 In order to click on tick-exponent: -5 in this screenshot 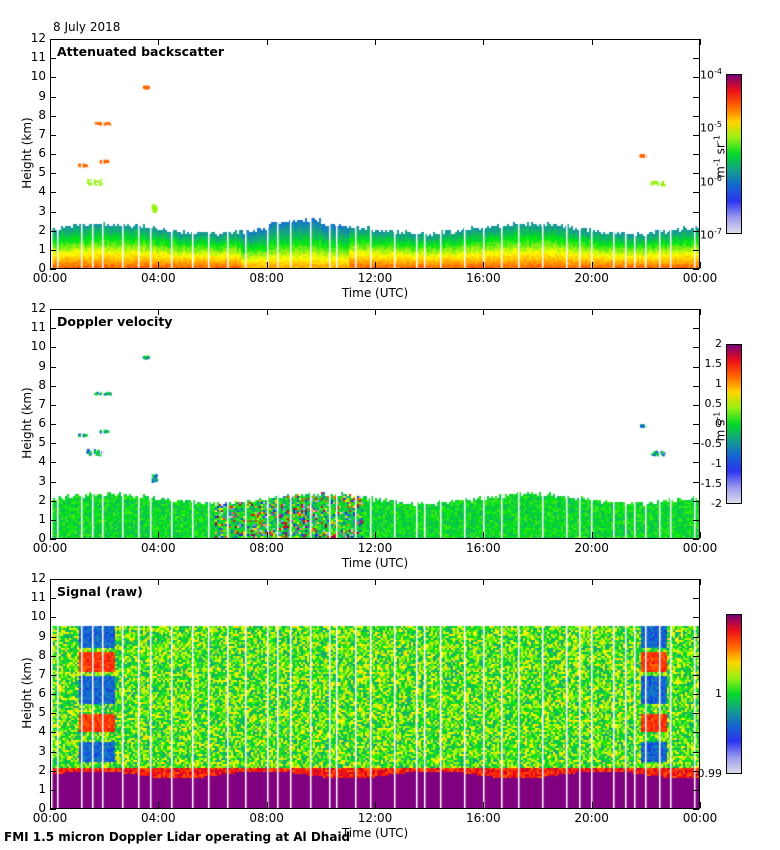, I will do `click(718, 125)`.